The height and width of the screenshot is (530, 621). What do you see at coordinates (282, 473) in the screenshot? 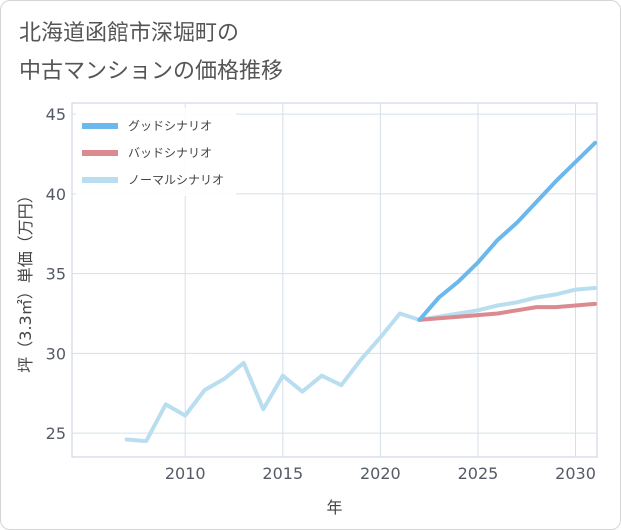
I see `x-tick-label: 2015` at bounding box center [282, 473].